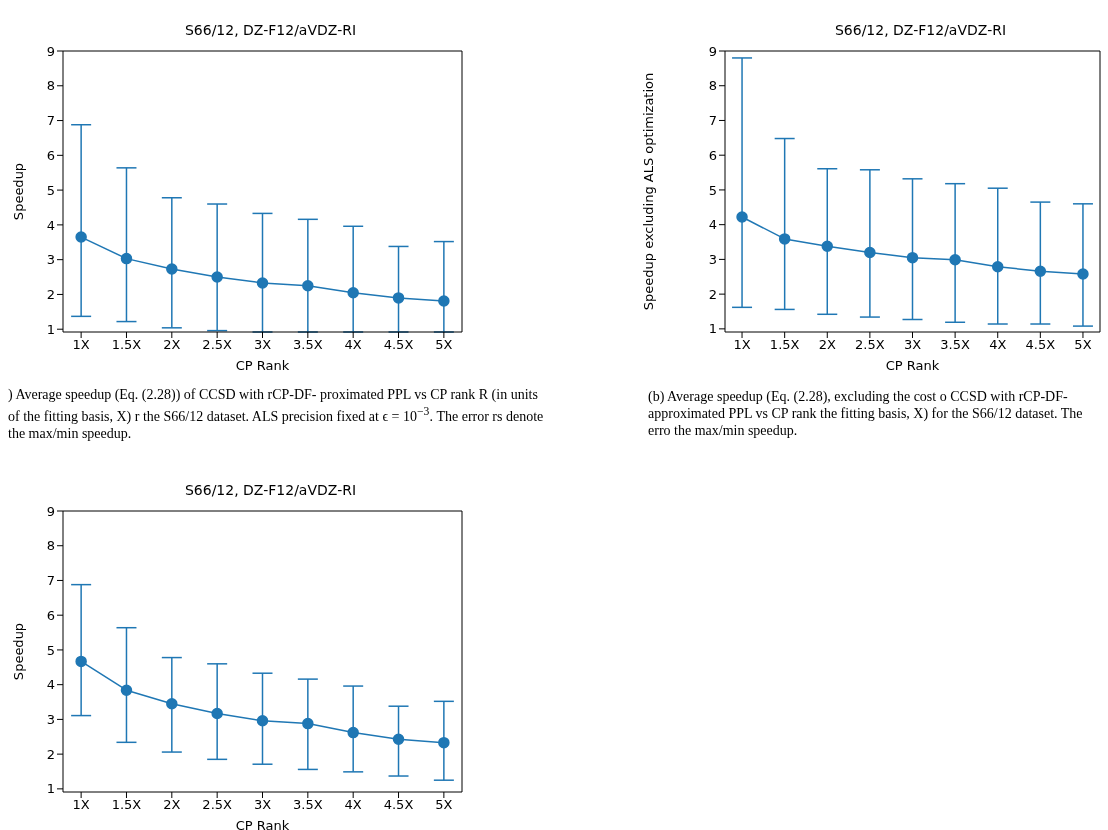 The width and height of the screenshot is (1108, 830). What do you see at coordinates (866, 413) in the screenshot?
I see `text: (b) Average speedup (Eq. (2.28), excluding the cost o CCSD with rCP-DF-approximated PPL vs CP rank the fitting basis, X) for the S66/12 dataset. The erro the max/min speedup.` at bounding box center [866, 413].